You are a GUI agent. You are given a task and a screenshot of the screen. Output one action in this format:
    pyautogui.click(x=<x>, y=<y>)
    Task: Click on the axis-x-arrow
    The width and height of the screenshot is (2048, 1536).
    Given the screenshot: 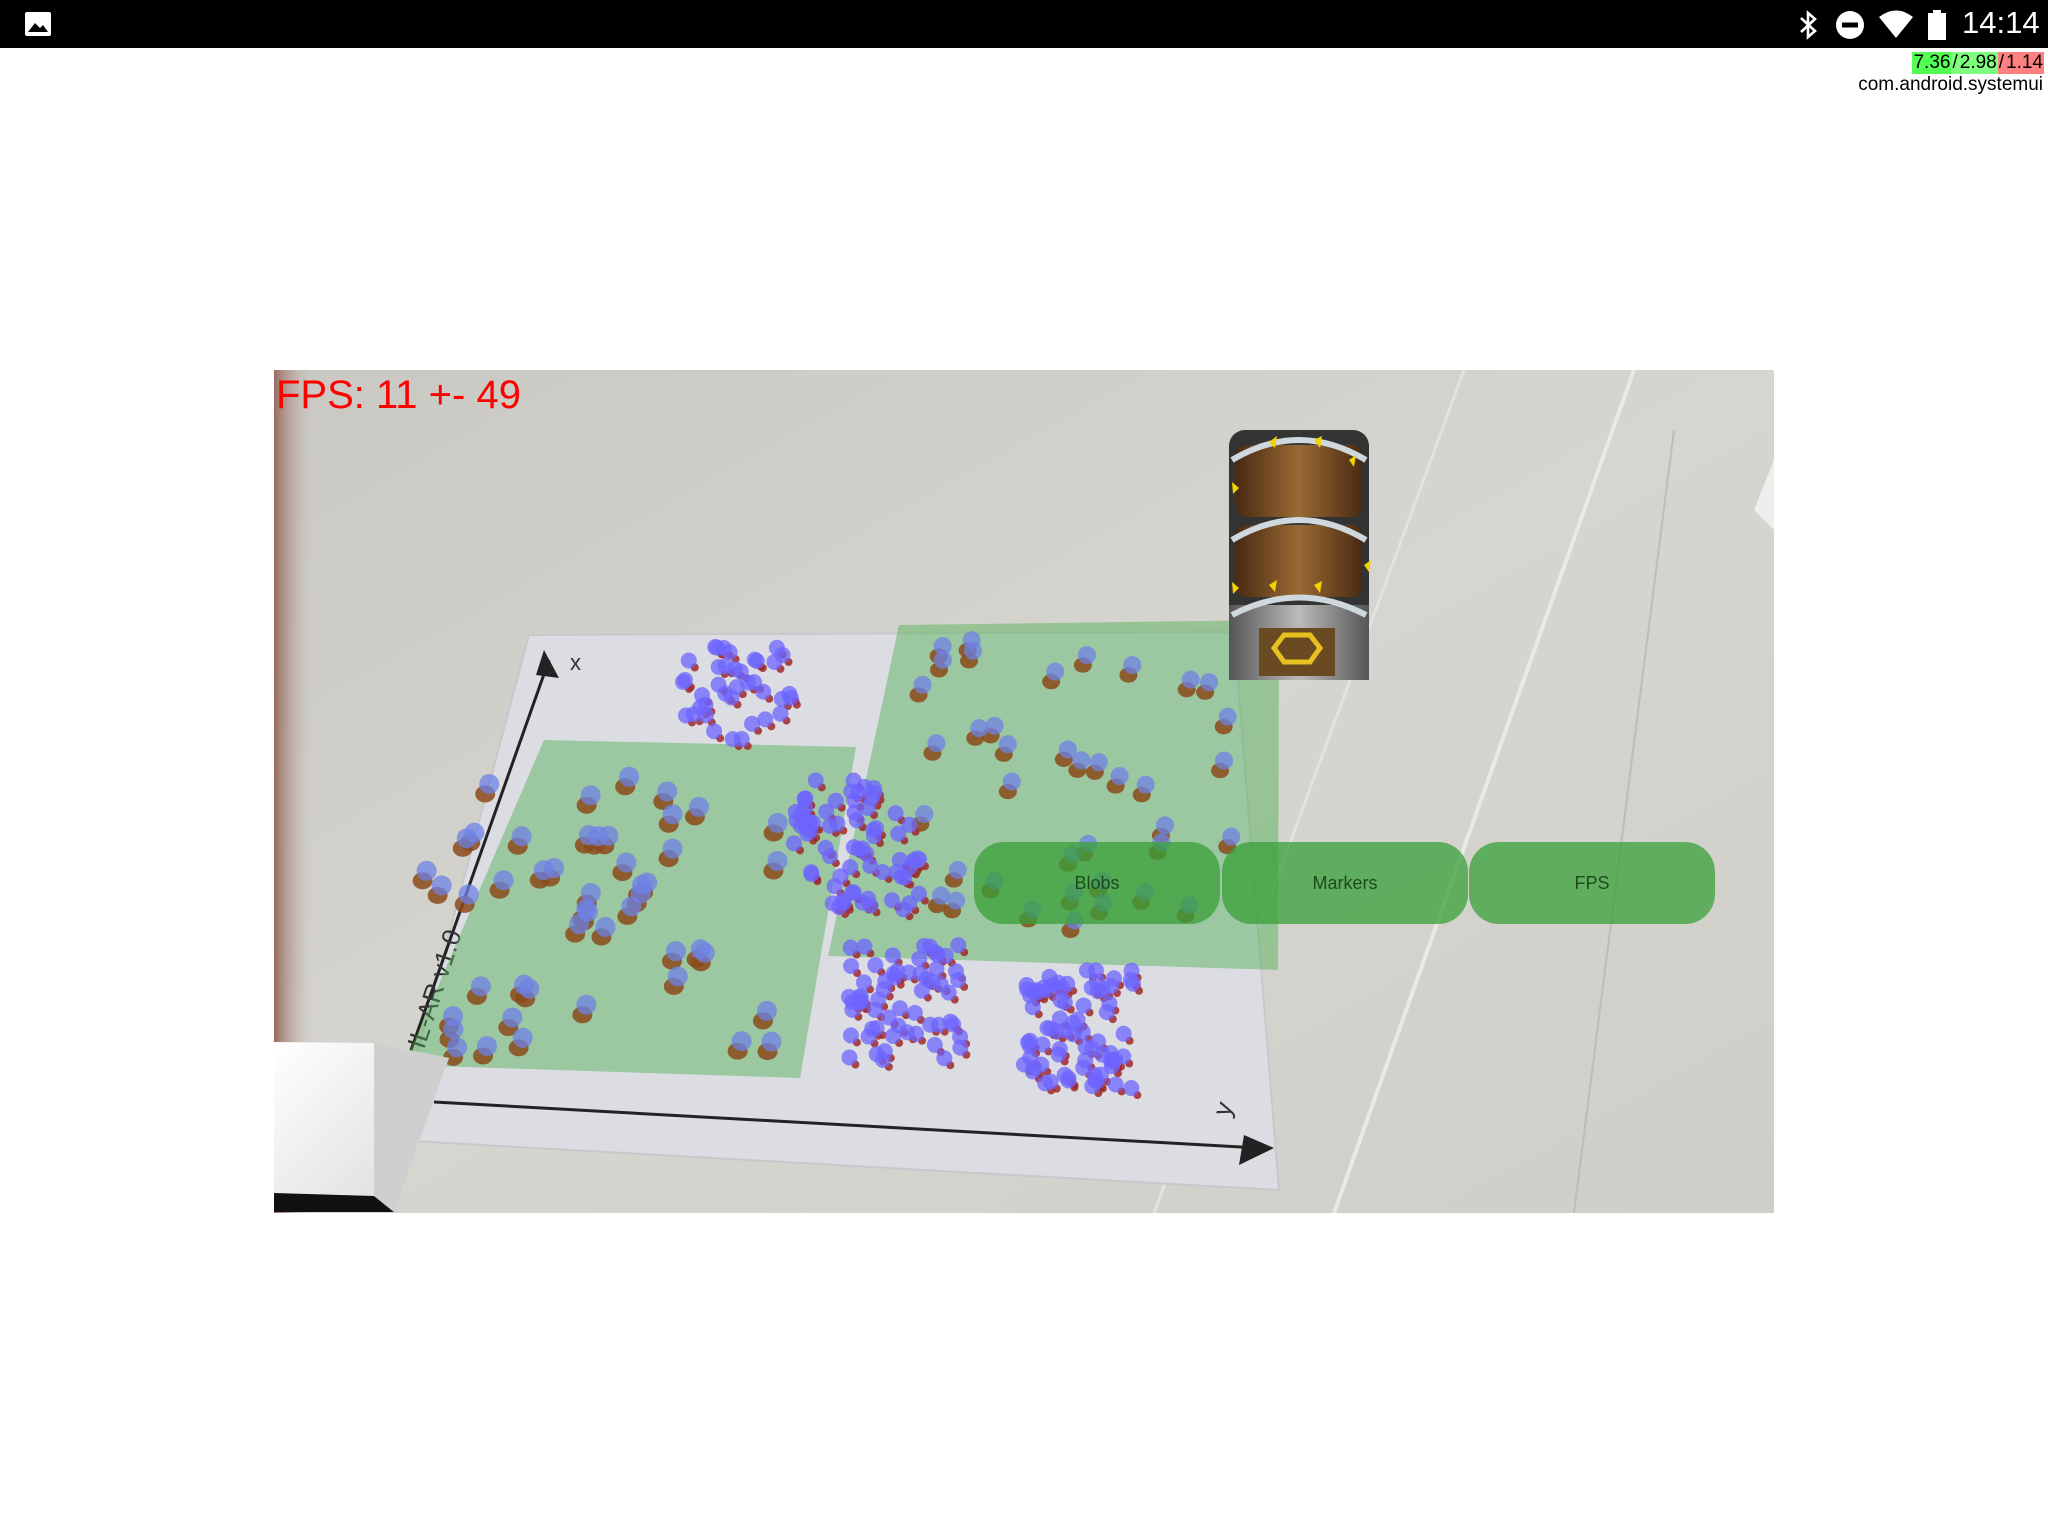 What is the action you would take?
    pyautogui.click(x=547, y=664)
    